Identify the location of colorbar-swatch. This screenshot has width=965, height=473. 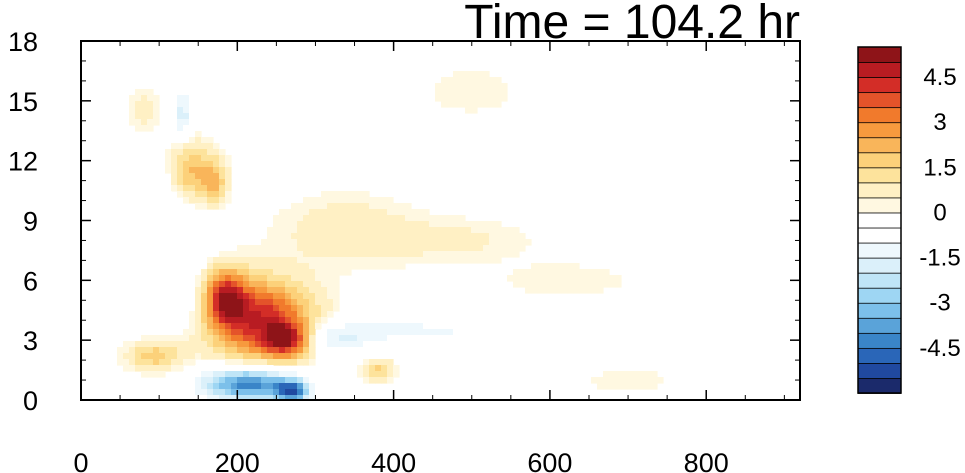
(879, 220).